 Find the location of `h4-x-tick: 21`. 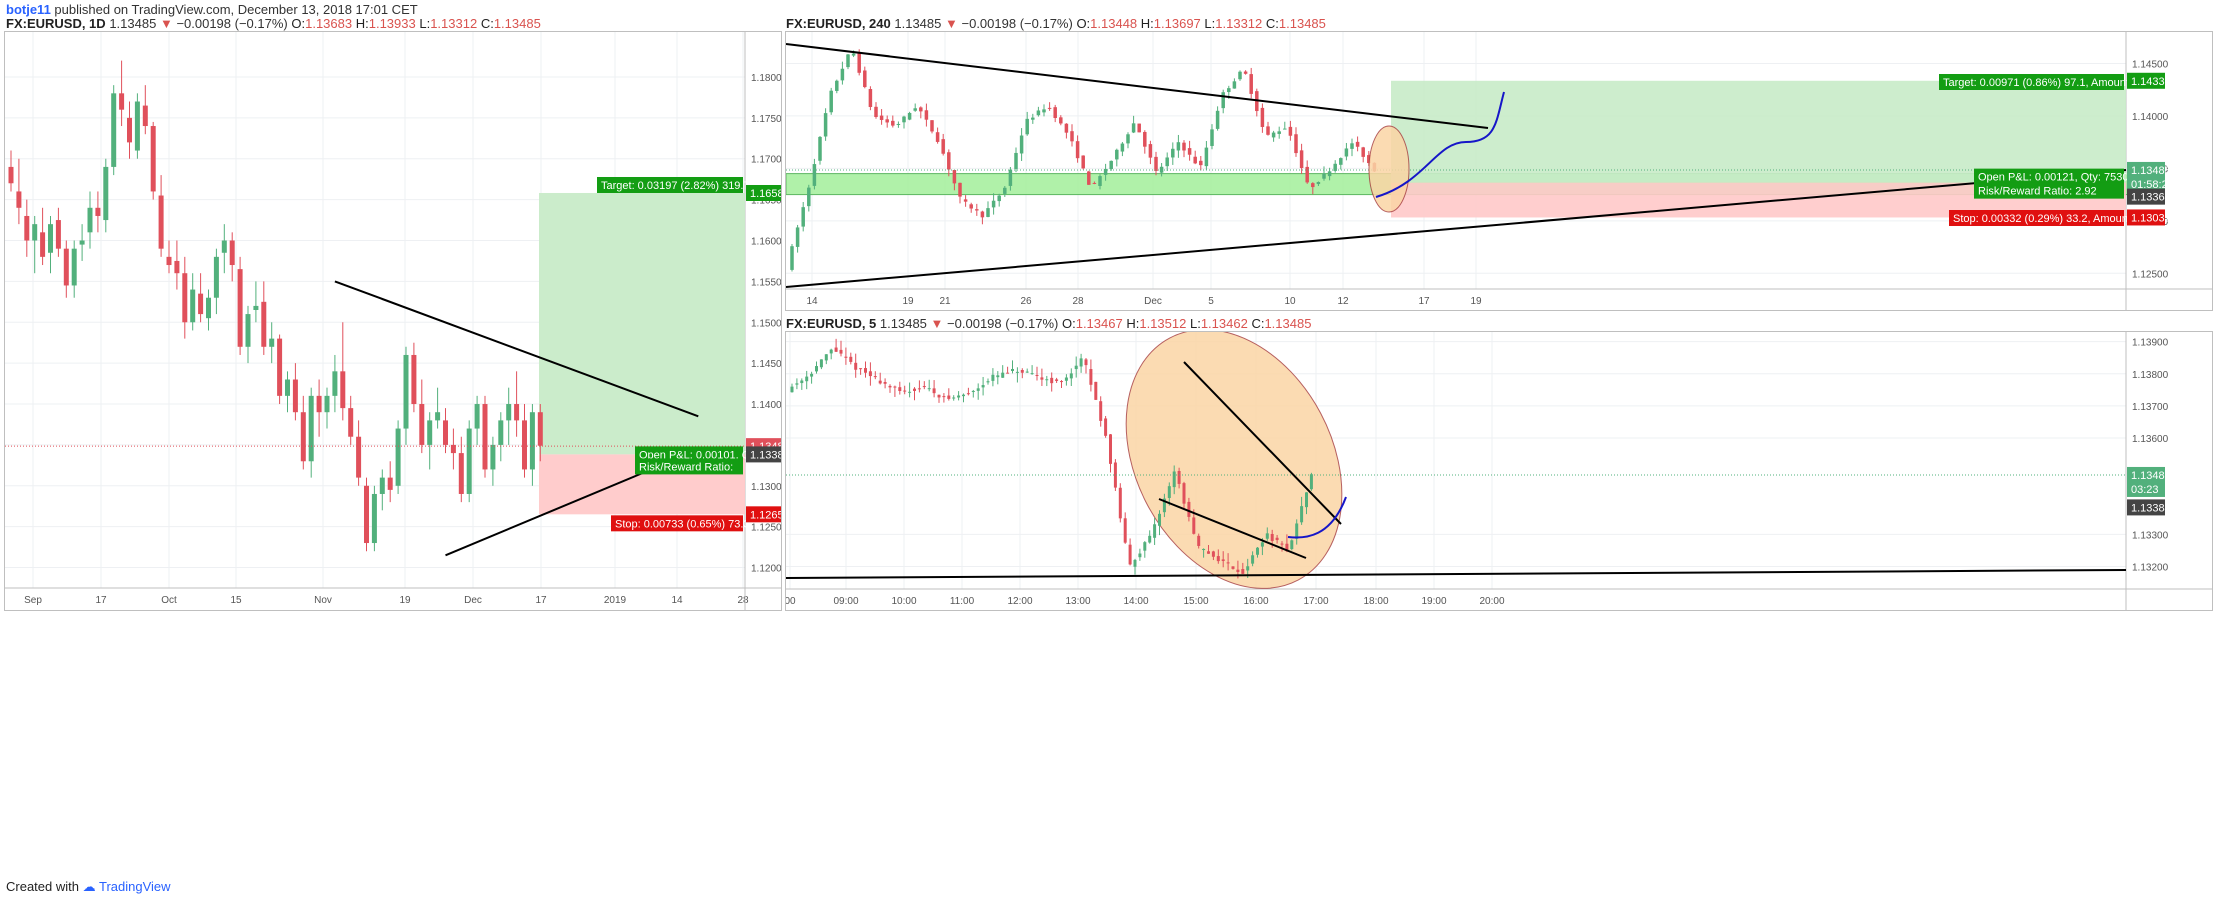

h4-x-tick: 21 is located at coordinates (945, 301).